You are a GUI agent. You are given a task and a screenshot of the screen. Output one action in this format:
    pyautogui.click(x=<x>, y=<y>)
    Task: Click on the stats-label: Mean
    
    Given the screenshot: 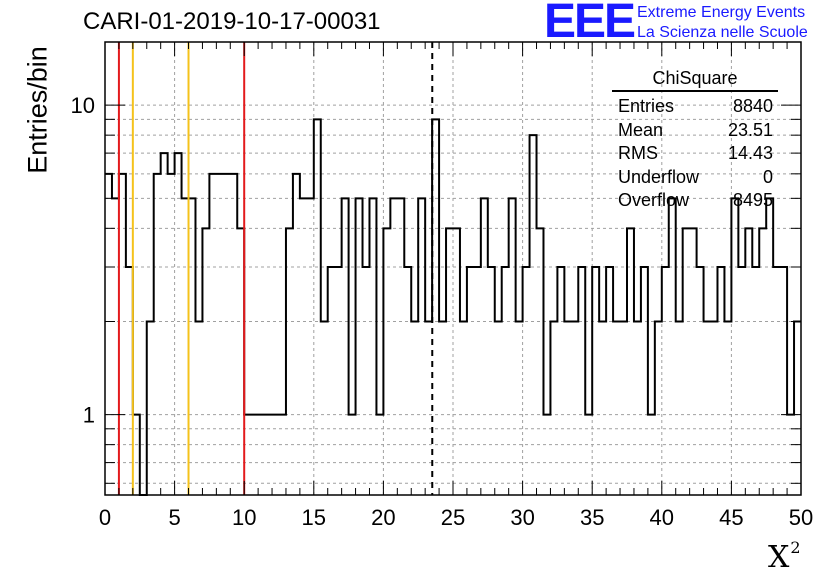 What is the action you would take?
    pyautogui.click(x=641, y=129)
    